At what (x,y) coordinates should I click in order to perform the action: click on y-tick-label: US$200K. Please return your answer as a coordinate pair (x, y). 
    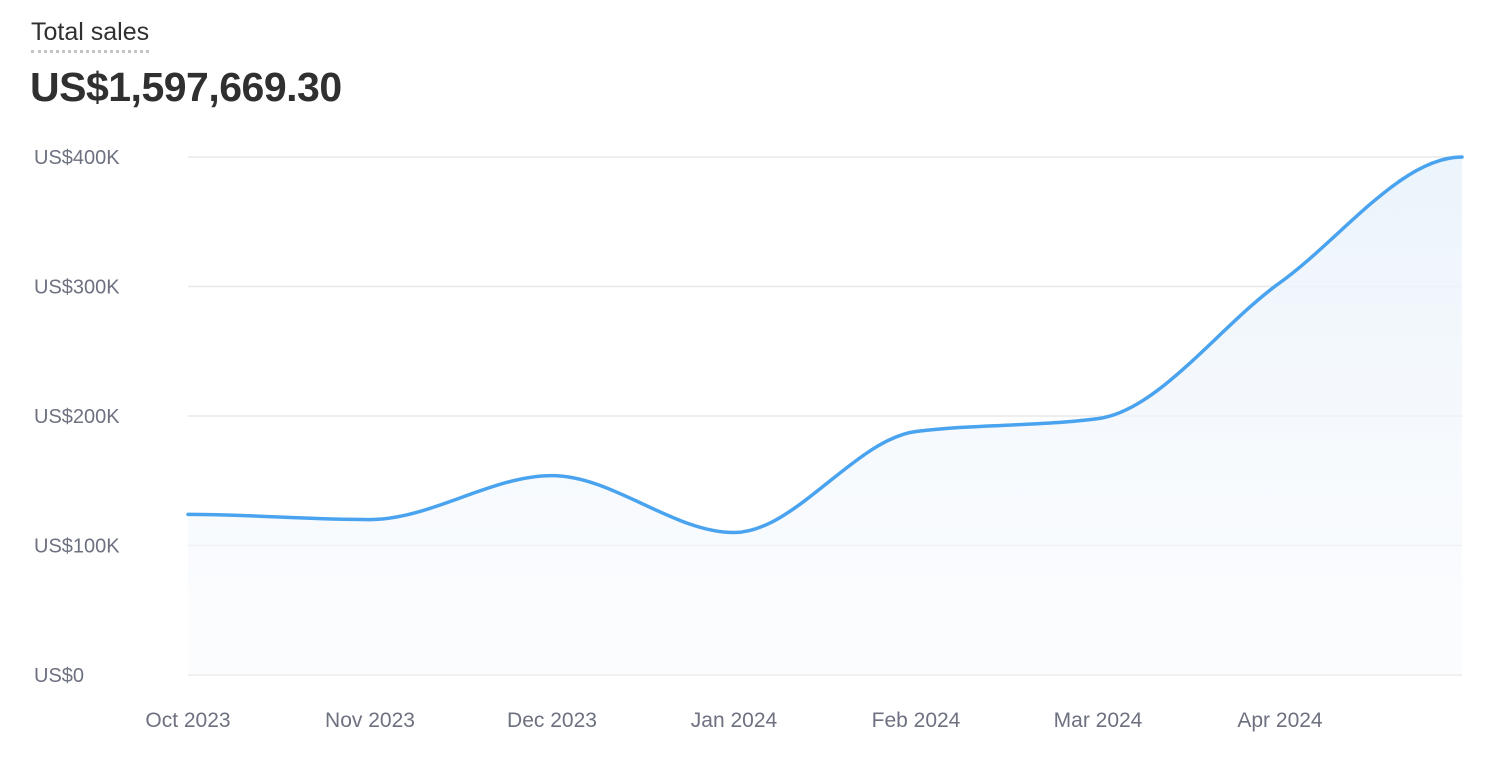
    Looking at the image, I should click on (77, 417).